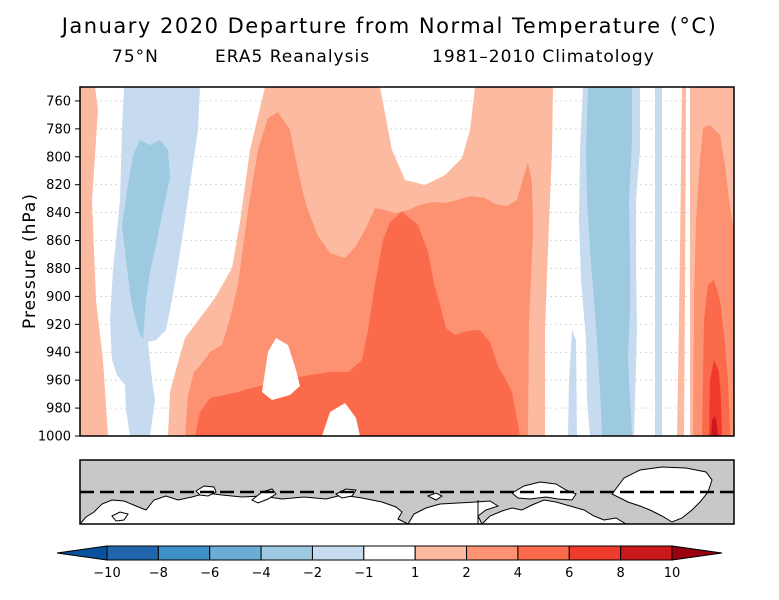 The width and height of the screenshot is (779, 600). Describe the element at coordinates (54, 437) in the screenshot. I see `y-tick-label: 1000` at that location.